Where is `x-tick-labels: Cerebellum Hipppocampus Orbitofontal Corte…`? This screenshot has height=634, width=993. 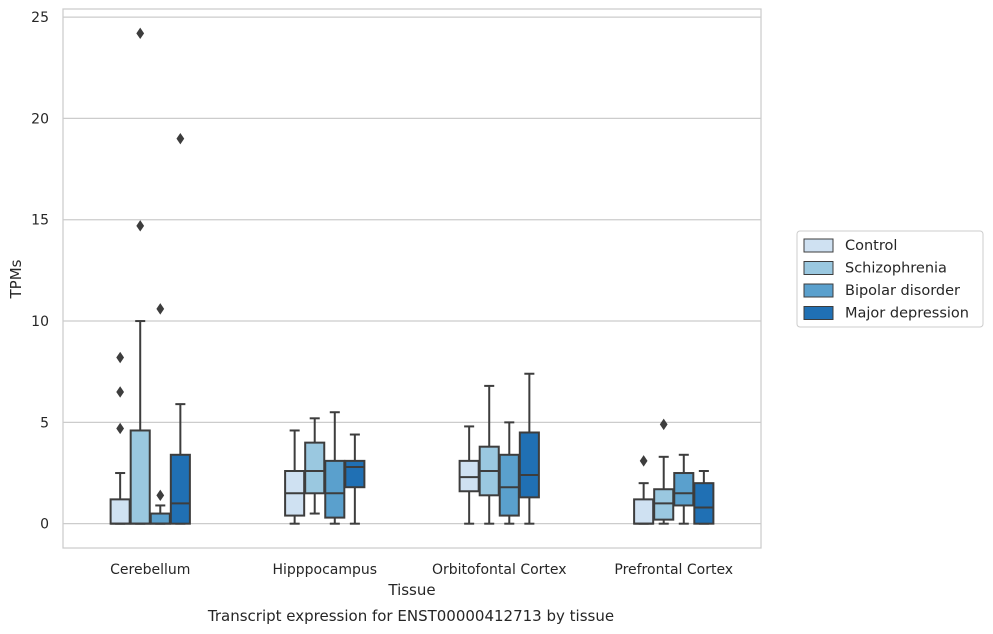 x-tick-labels: Cerebellum Hipppocampus Orbitofontal Corte… is located at coordinates (421, 570).